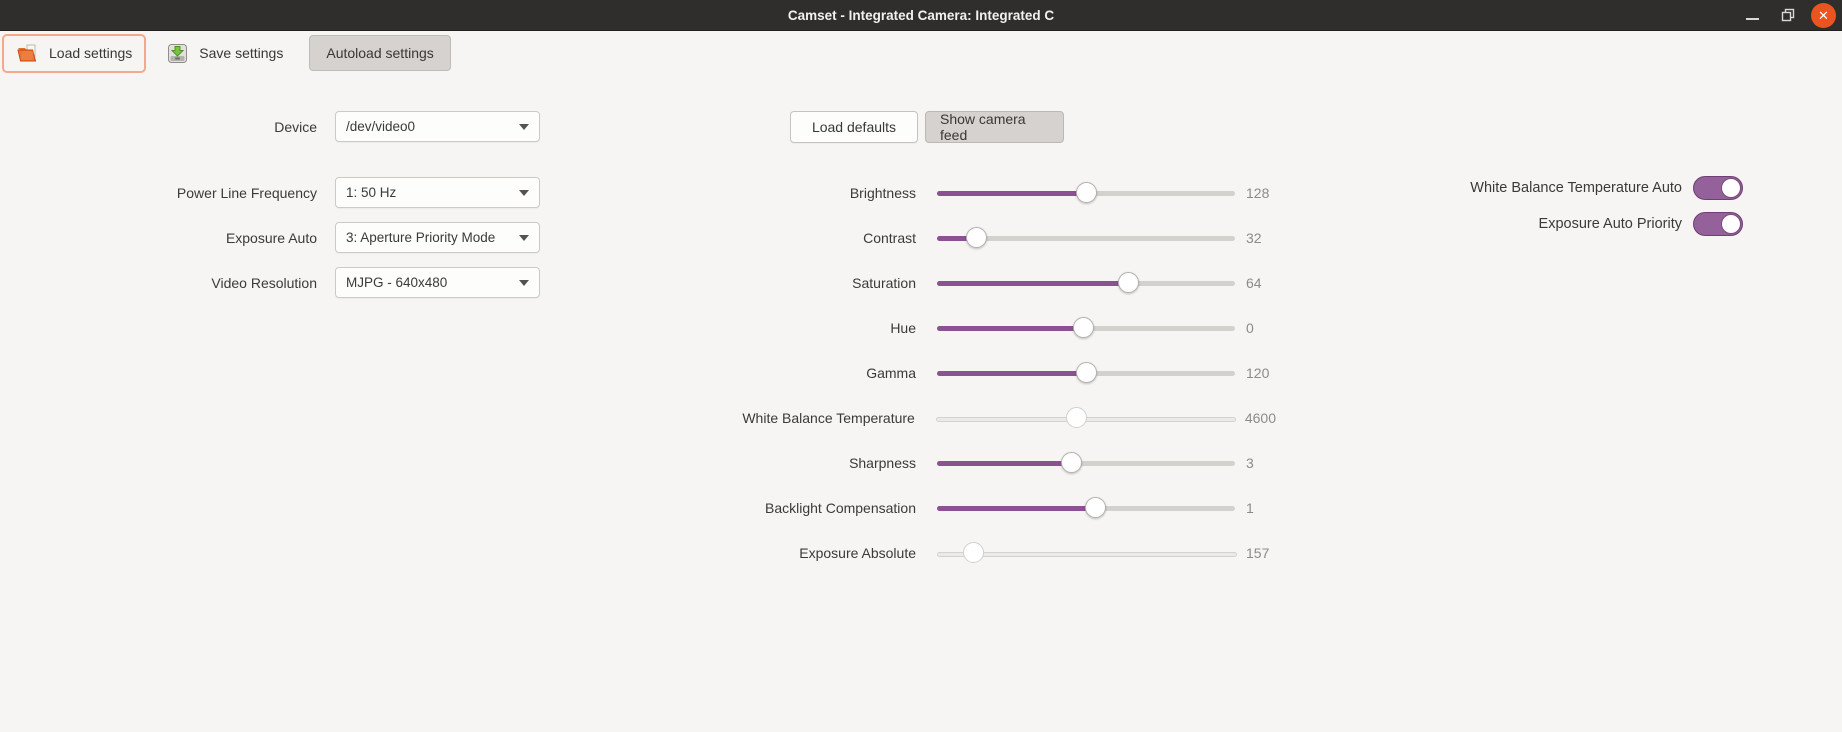  I want to click on exposure-auto-priority-row: Exposure Auto Priority, so click(1571, 224).